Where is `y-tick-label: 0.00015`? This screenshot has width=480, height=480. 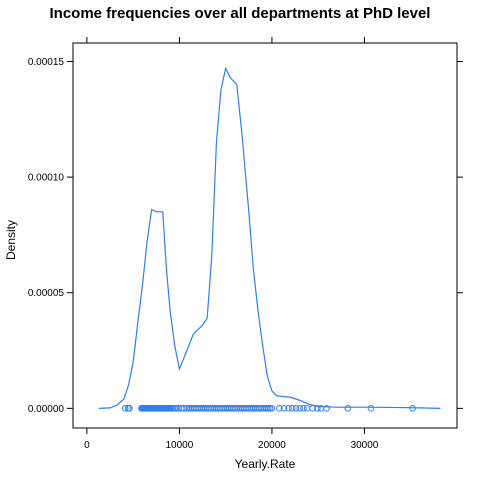 y-tick-label: 0.00015 is located at coordinates (46, 62).